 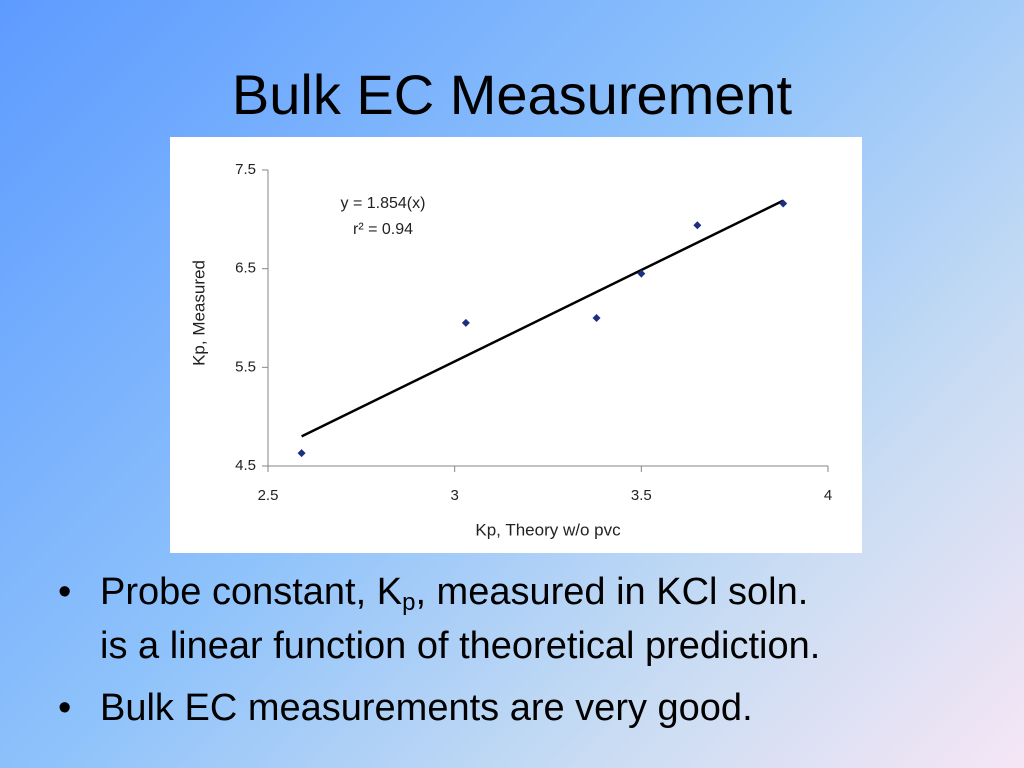 What do you see at coordinates (383, 203) in the screenshot?
I see `annotation: y = 1.854(x)` at bounding box center [383, 203].